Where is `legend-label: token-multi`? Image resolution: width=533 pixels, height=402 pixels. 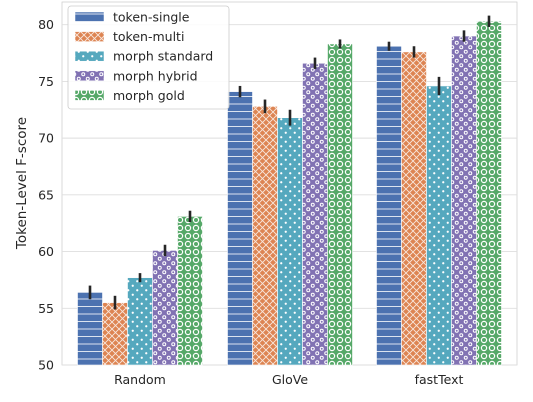 legend-label: token-multi is located at coordinates (148, 36).